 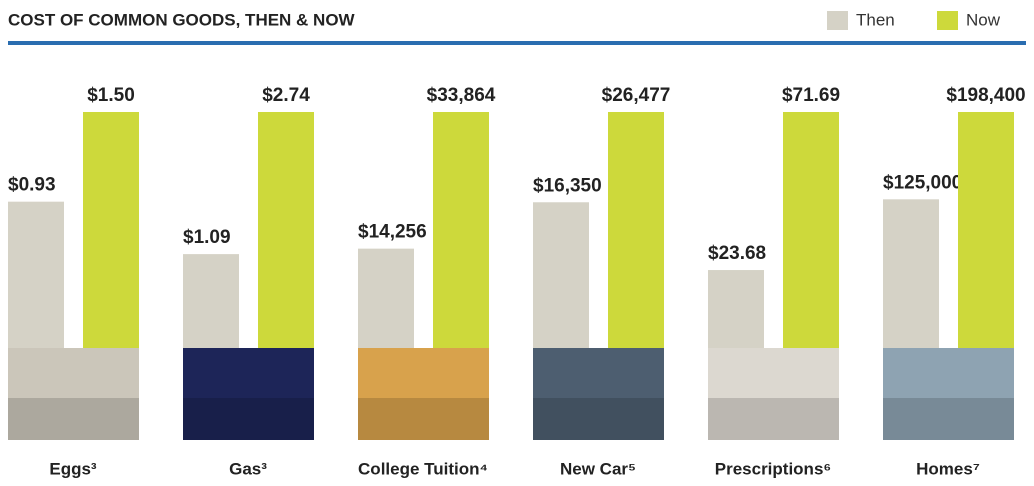 What do you see at coordinates (517, 43) in the screenshot?
I see `title-rule` at bounding box center [517, 43].